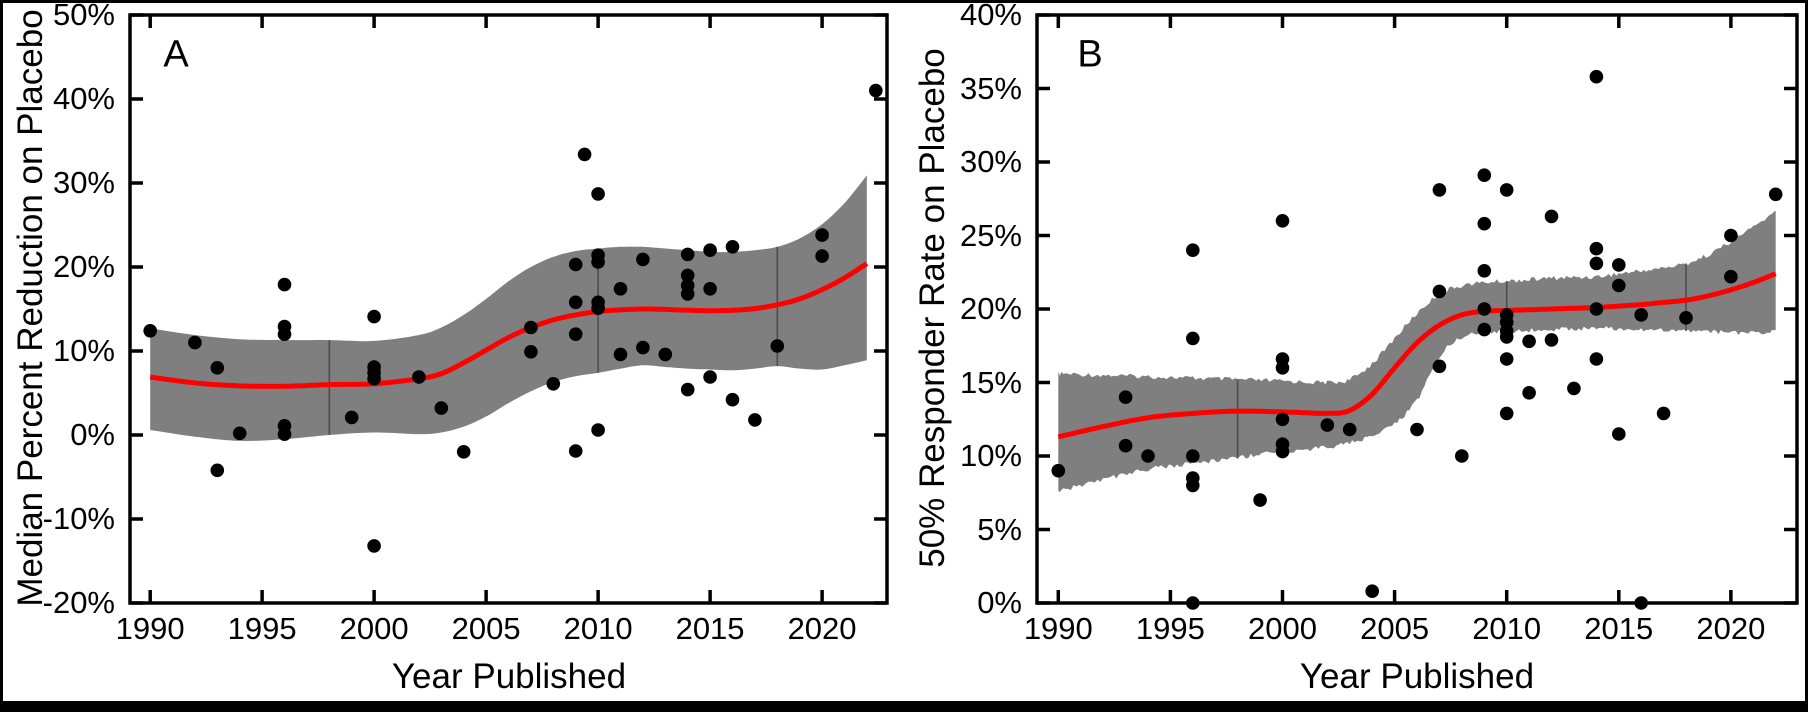 This screenshot has height=712, width=1808. I want to click on y-tick-label: 10%, so click(83, 350).